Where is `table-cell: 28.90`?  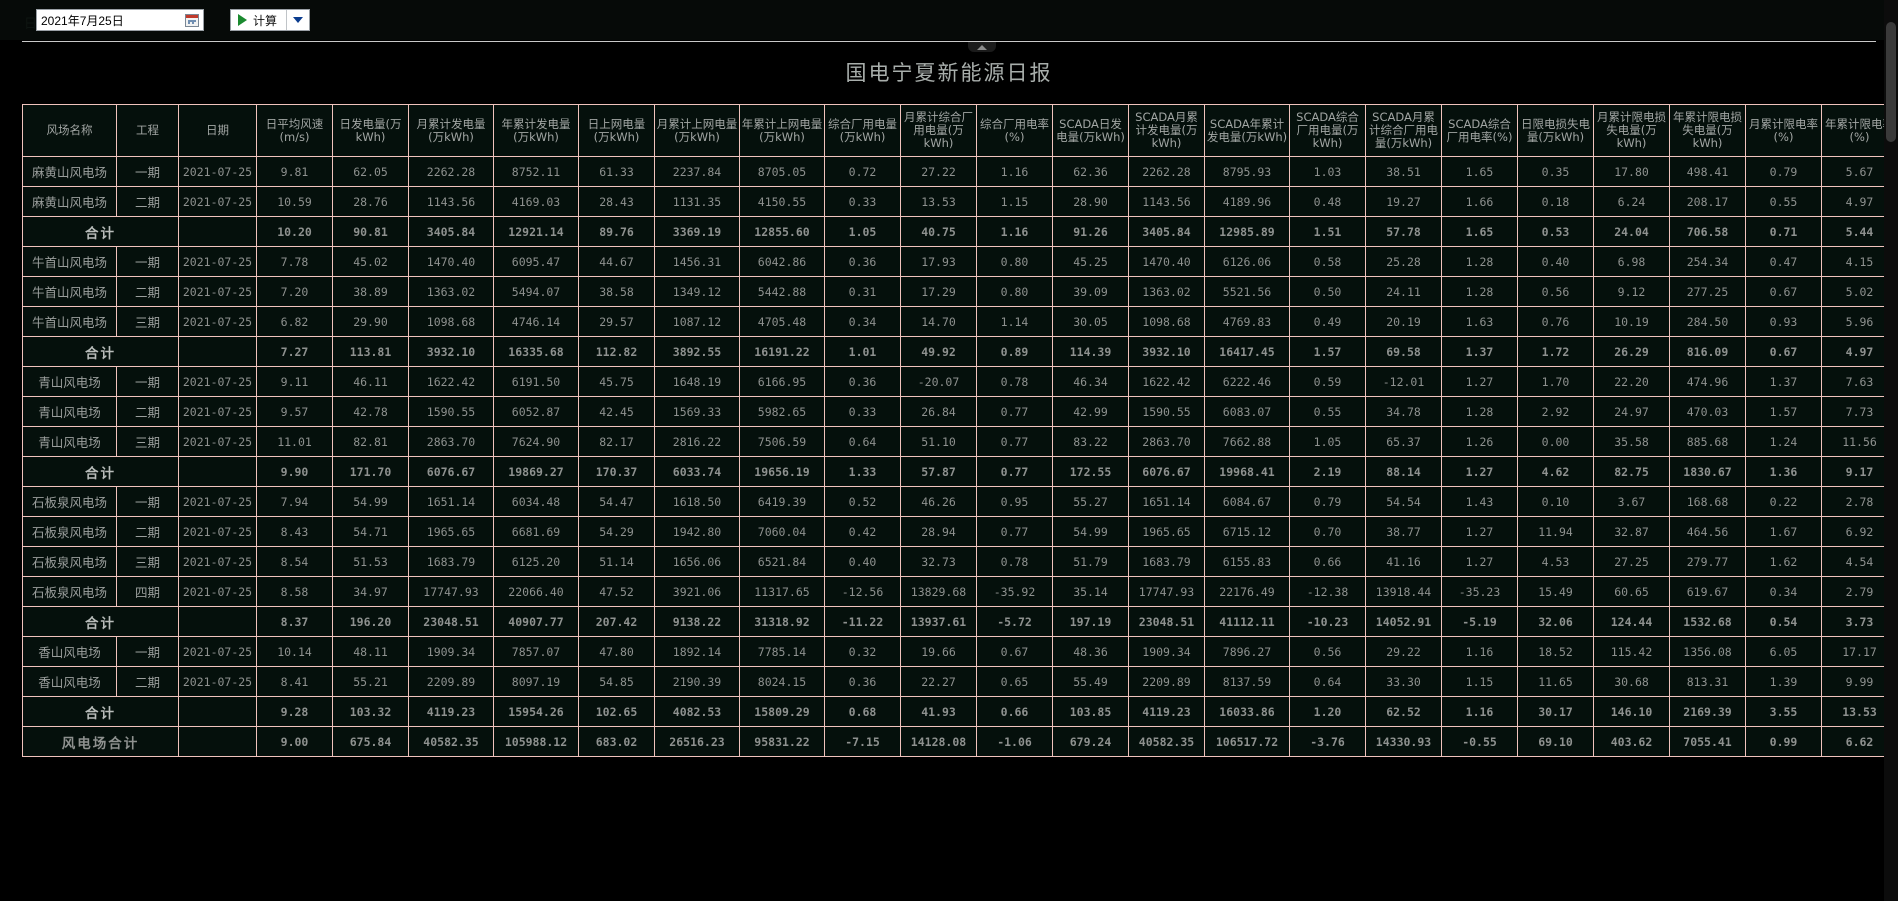
table-cell: 28.90 is located at coordinates (1090, 201).